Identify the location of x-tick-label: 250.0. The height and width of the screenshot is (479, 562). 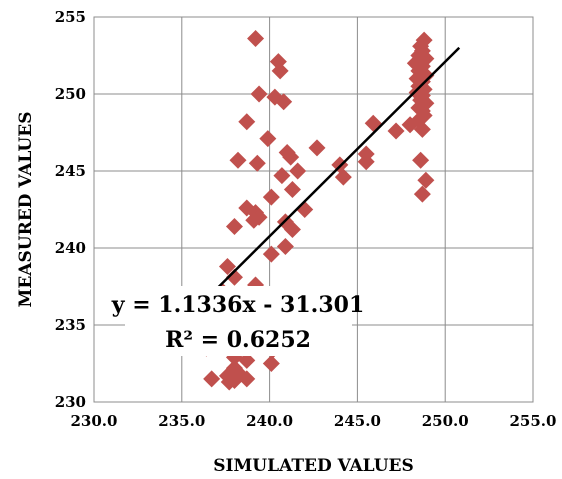
(445, 421).